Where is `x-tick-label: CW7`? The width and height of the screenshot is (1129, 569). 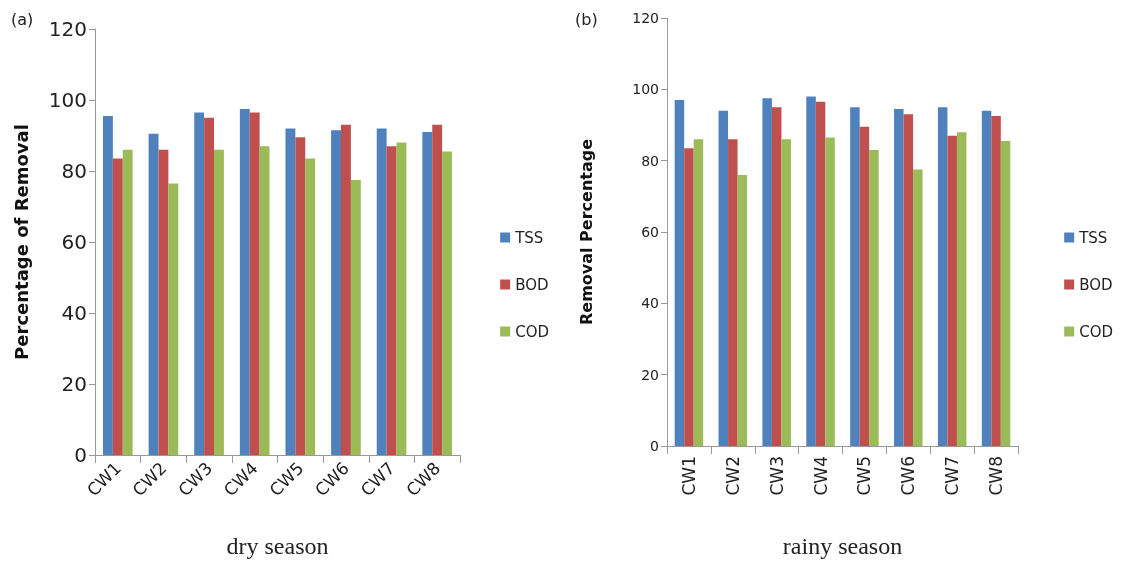
x-tick-label: CW7 is located at coordinates (952, 476).